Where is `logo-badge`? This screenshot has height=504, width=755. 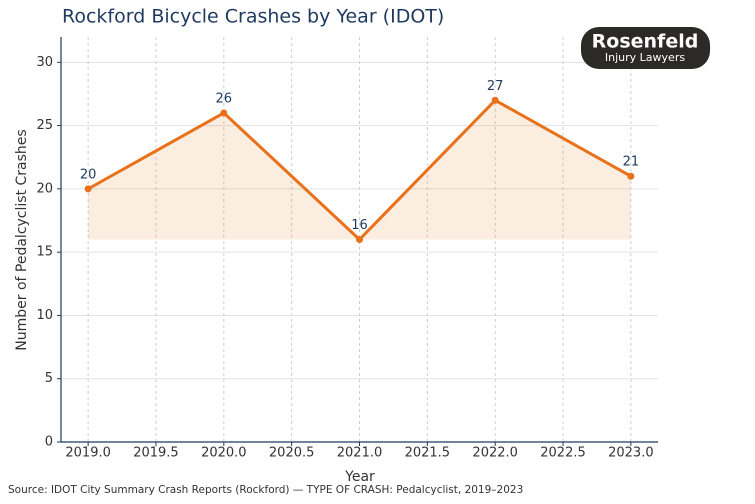
logo-badge is located at coordinates (645, 48).